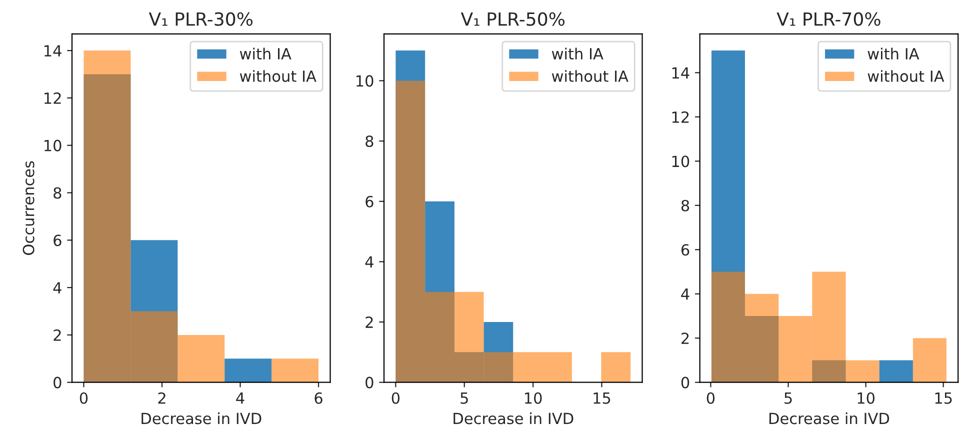 This screenshot has width=960, height=441. Describe the element at coordinates (512, 19) in the screenshot. I see `chart-title: V₁ PLR-50%` at that location.